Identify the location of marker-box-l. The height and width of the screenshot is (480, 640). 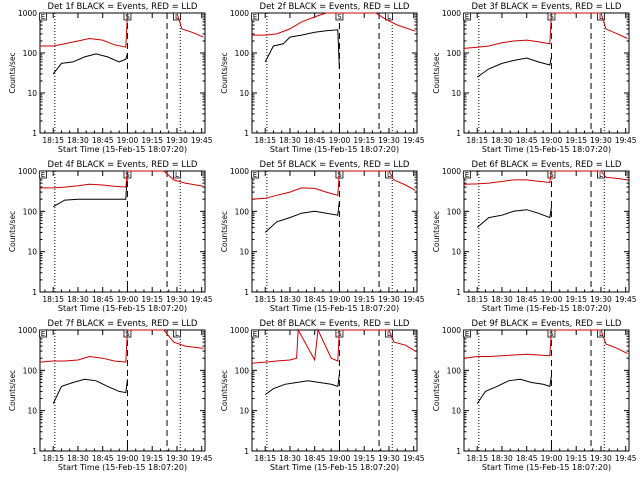
(177, 174).